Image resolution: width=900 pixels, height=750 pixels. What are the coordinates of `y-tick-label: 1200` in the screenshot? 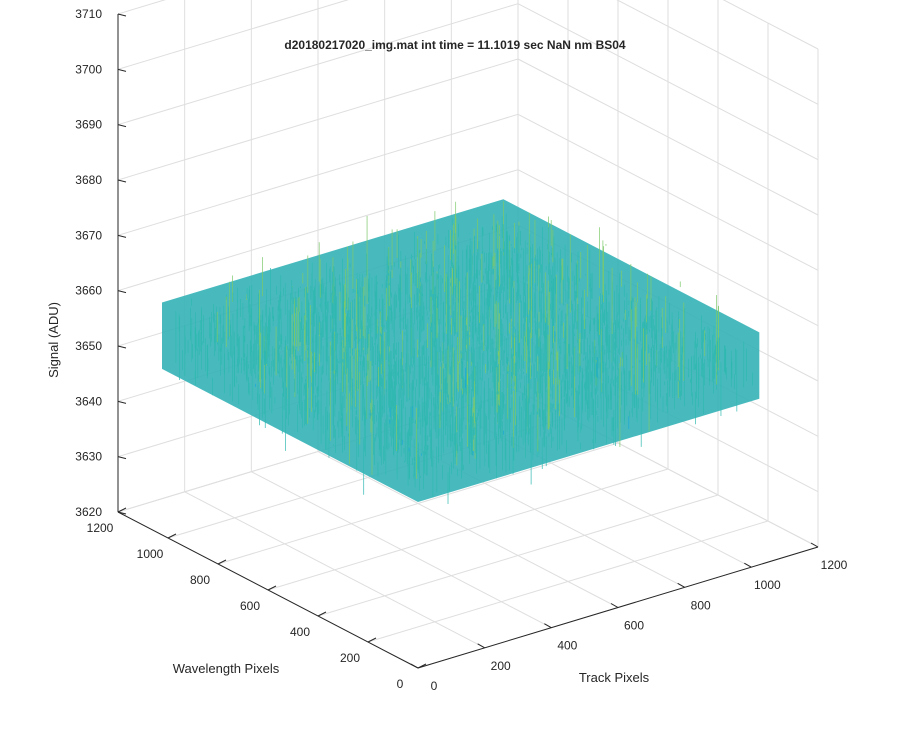 It's located at (100, 528).